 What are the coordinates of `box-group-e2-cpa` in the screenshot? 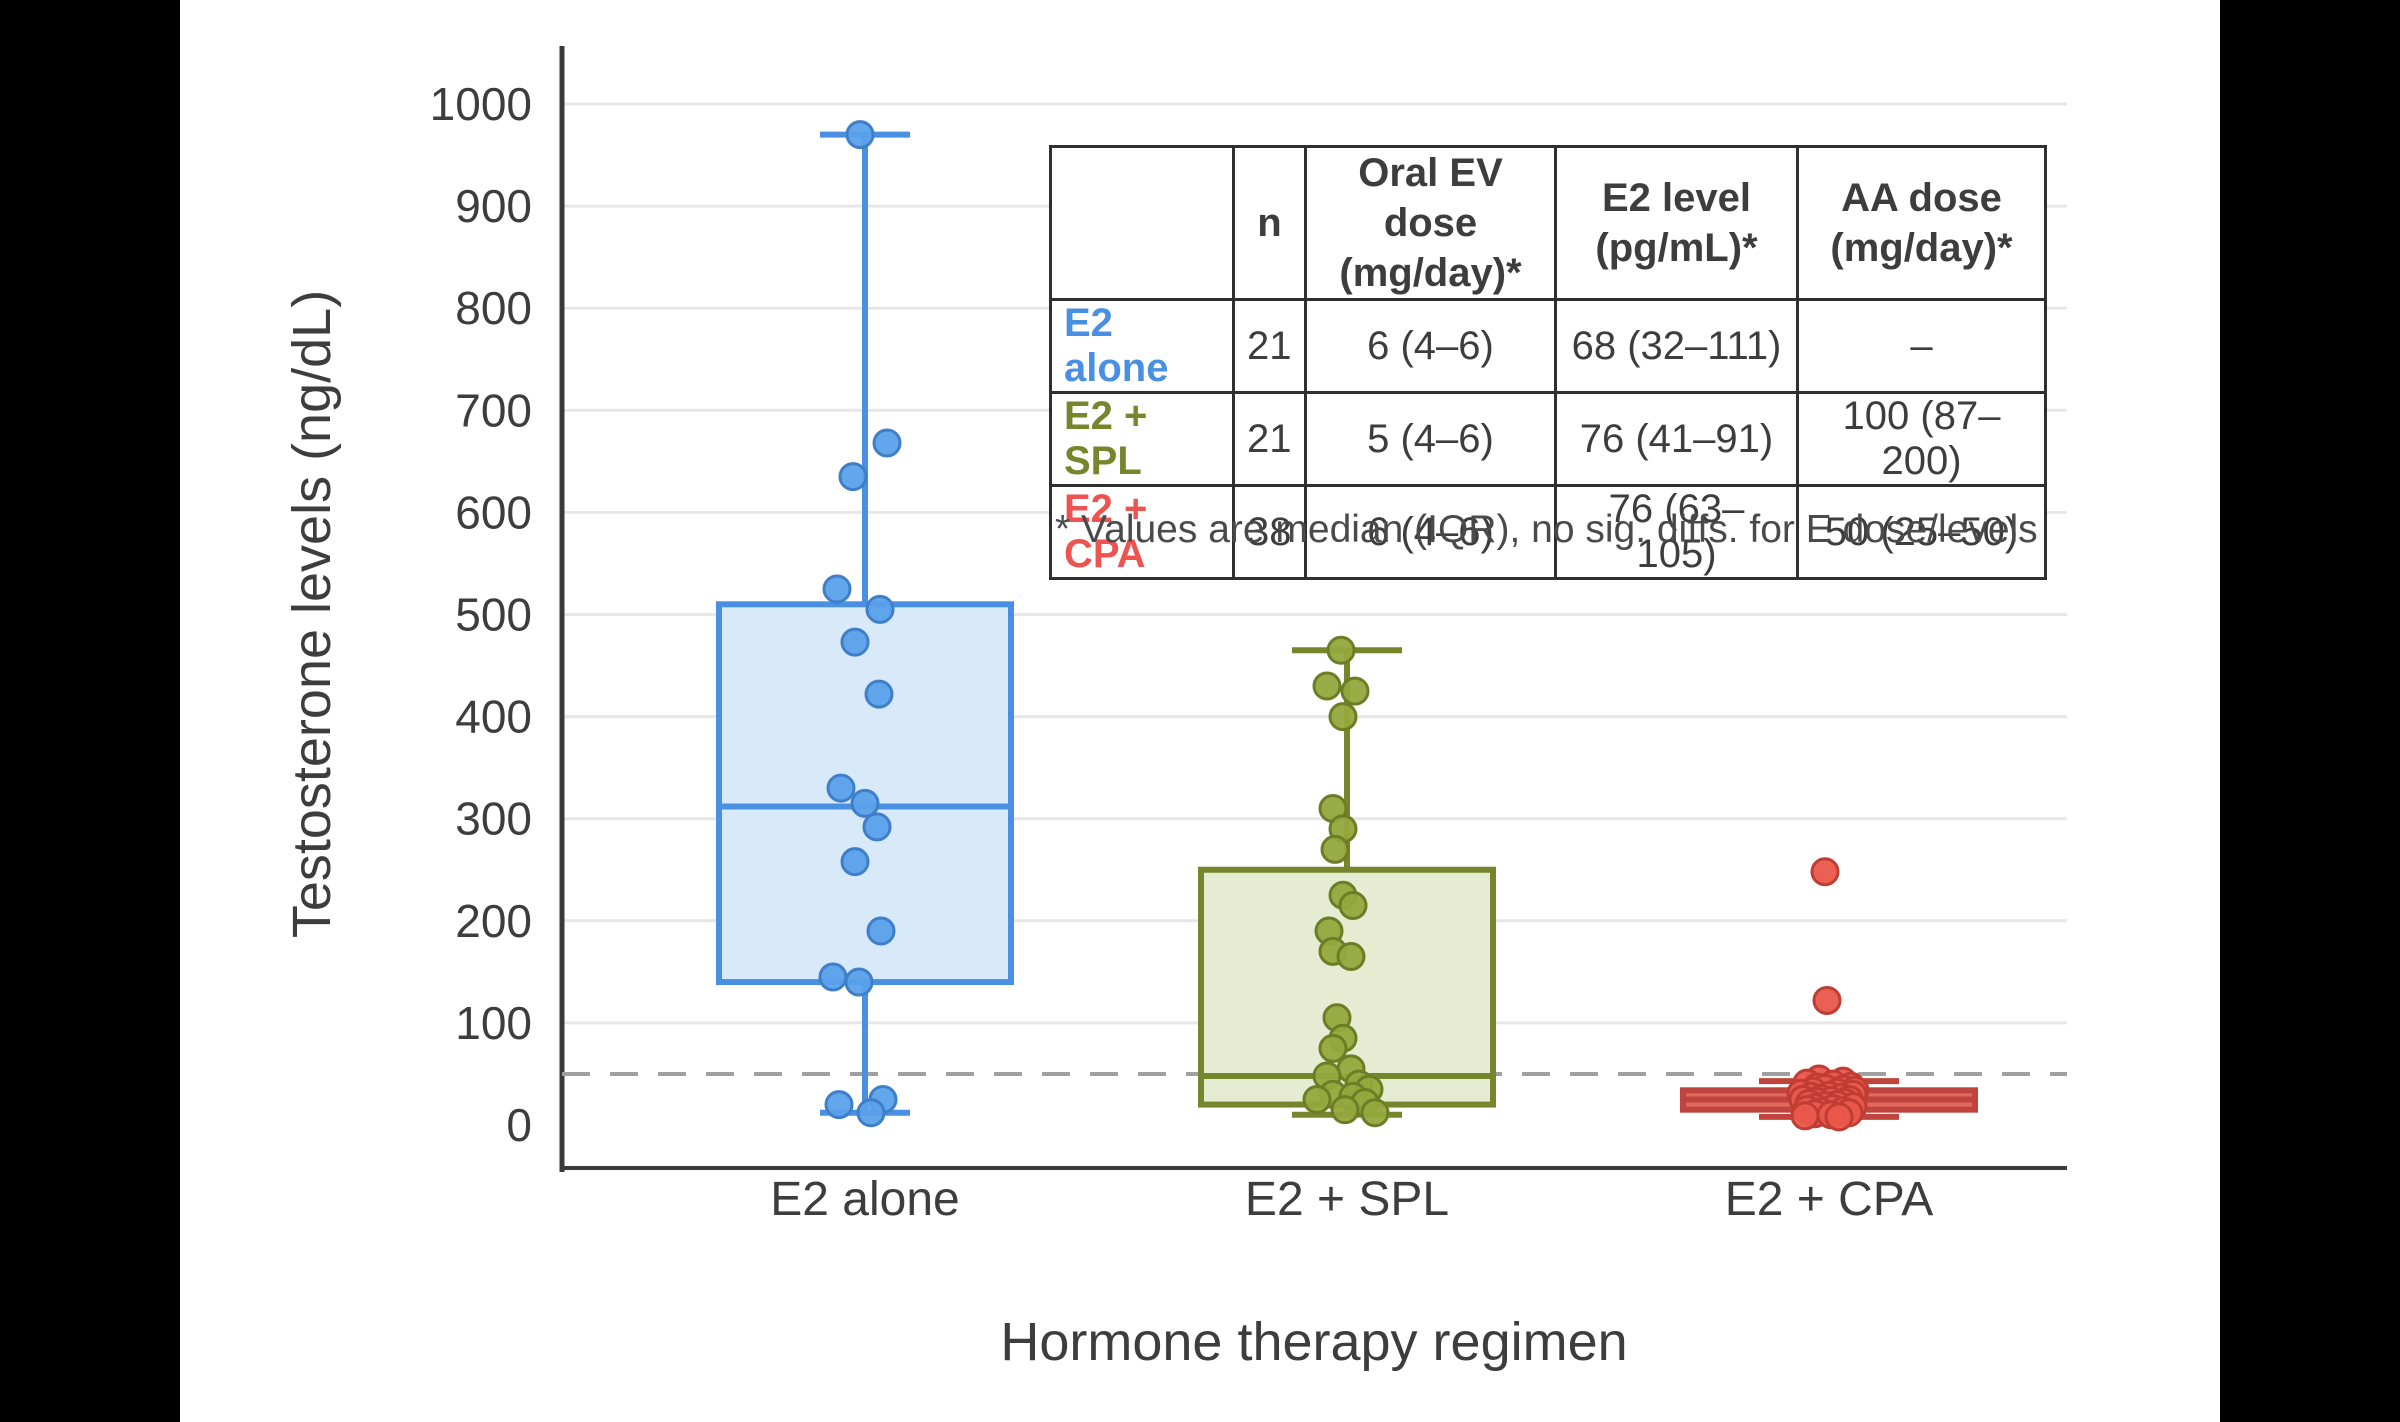 It's located at (1829, 994).